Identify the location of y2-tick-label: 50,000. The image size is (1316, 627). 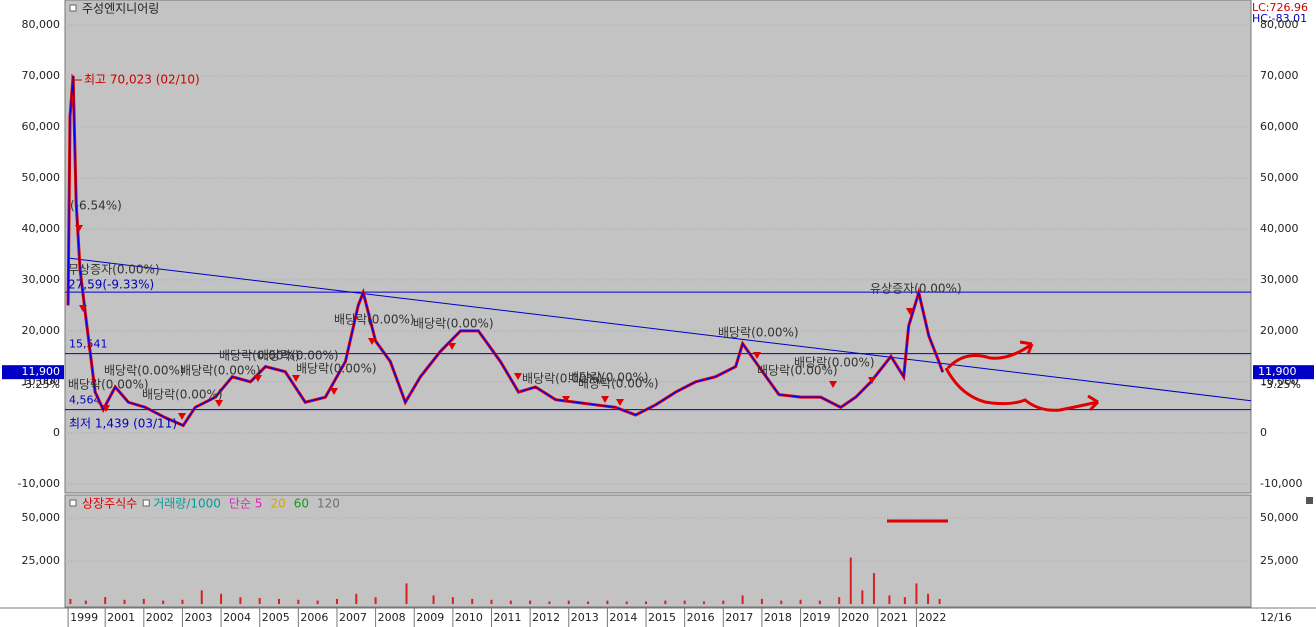
(1279, 517).